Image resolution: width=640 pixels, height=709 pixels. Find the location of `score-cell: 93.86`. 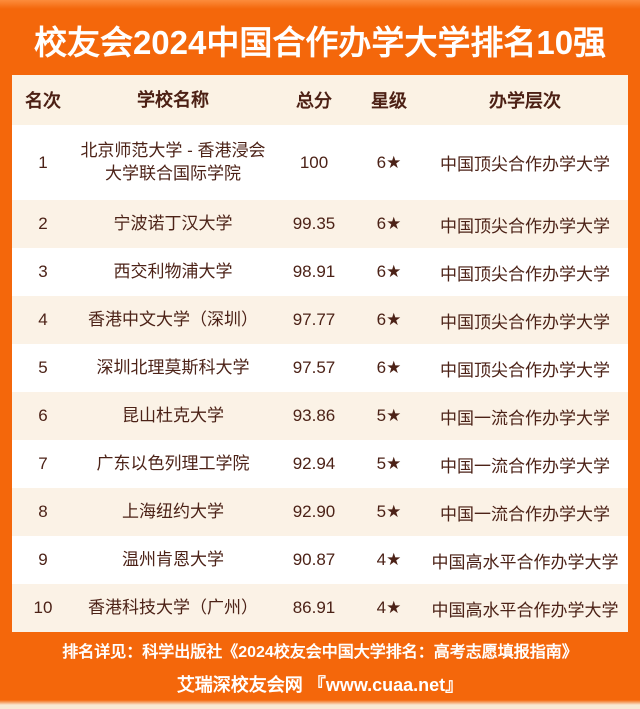

score-cell: 93.86 is located at coordinates (314, 415).